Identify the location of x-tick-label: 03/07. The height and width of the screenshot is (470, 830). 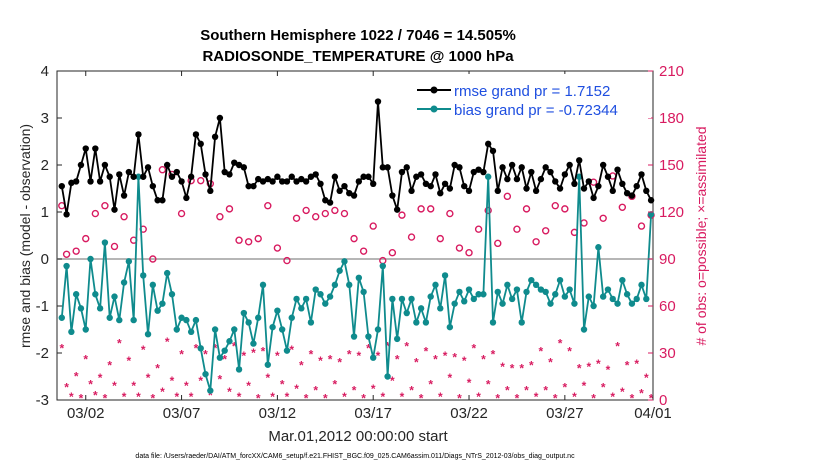
(182, 413).